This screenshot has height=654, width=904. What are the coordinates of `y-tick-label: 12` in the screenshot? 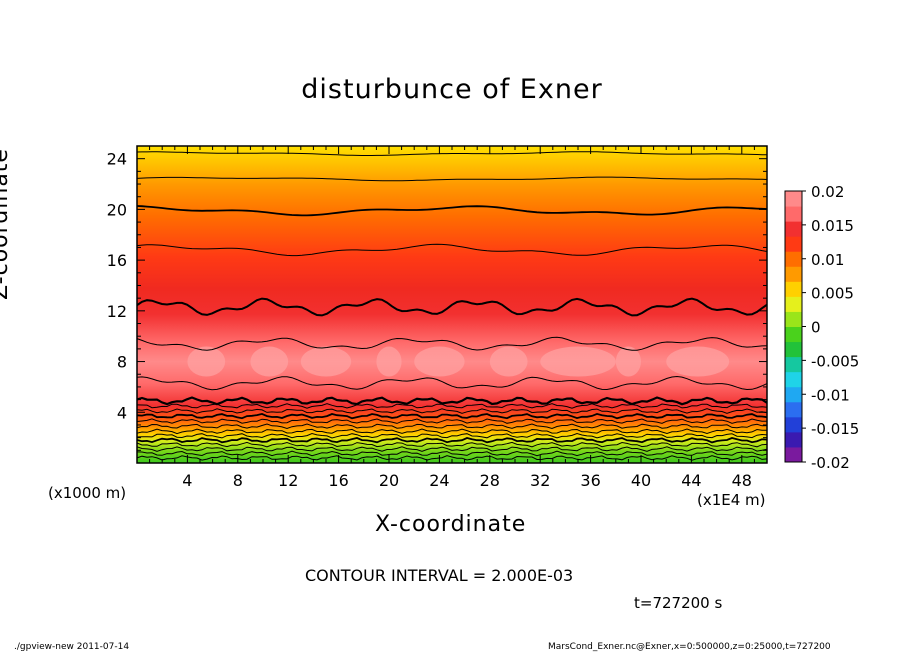 It's located at (117, 311).